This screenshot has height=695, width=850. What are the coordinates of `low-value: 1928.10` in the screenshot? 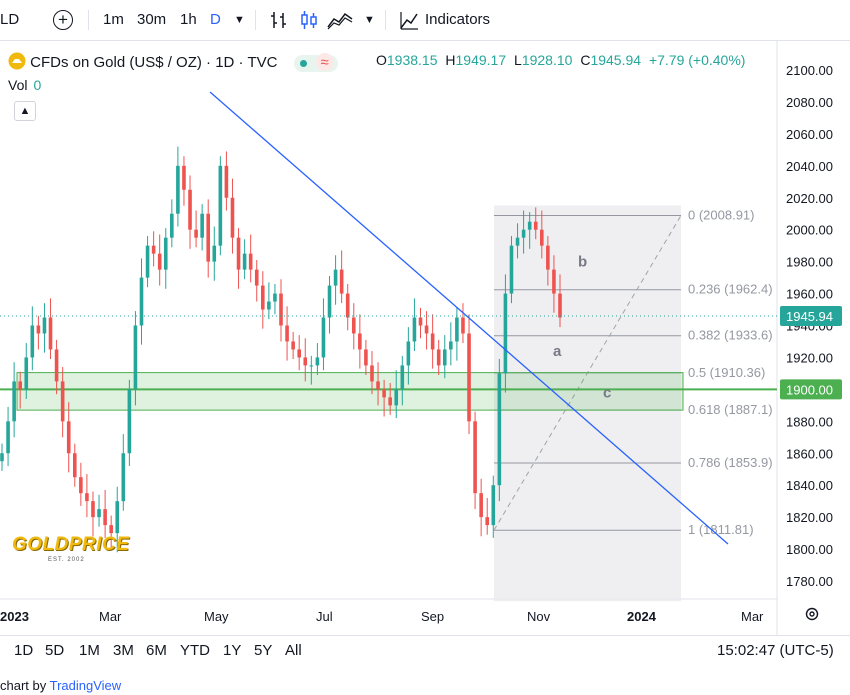 It's located at (547, 60).